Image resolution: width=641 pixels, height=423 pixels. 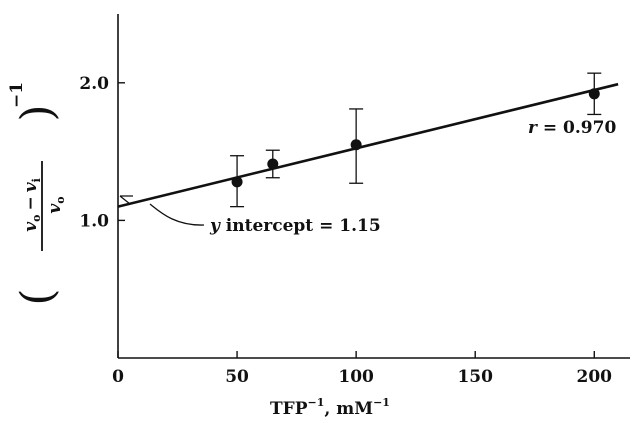 I want to click on intercept-annotation-var: y, so click(x=215, y=226).